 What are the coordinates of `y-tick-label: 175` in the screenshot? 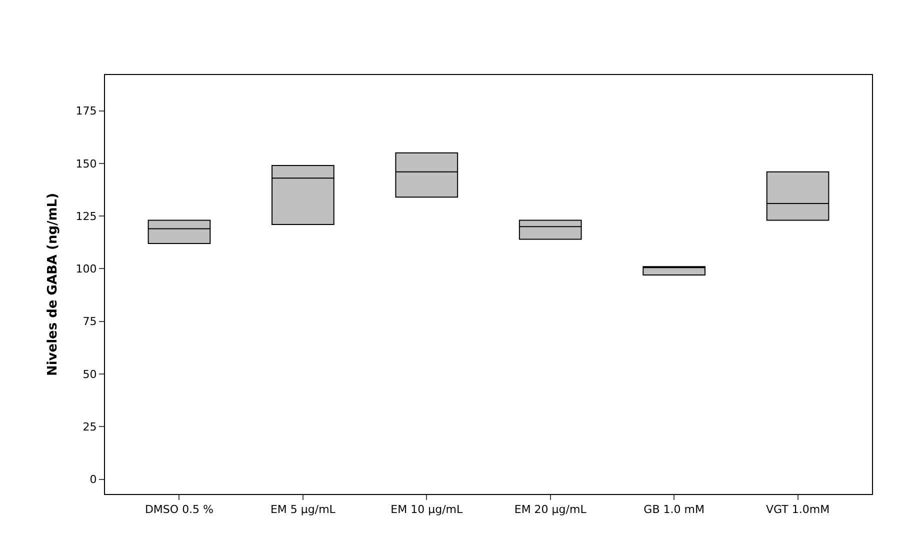 It's located at (86, 111).